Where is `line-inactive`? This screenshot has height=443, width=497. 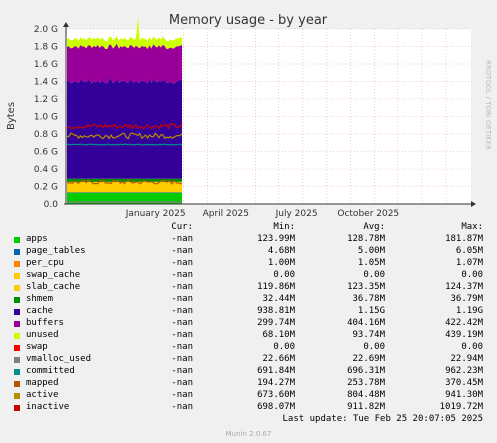 line-inactive is located at coordinates (124, 126).